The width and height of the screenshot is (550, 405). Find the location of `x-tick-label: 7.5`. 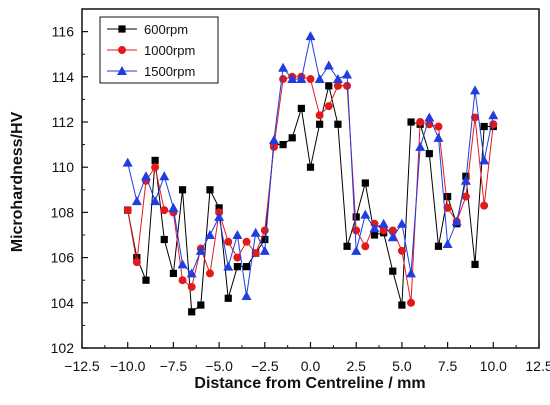

x-tick-label: 7.5 is located at coordinates (448, 366).